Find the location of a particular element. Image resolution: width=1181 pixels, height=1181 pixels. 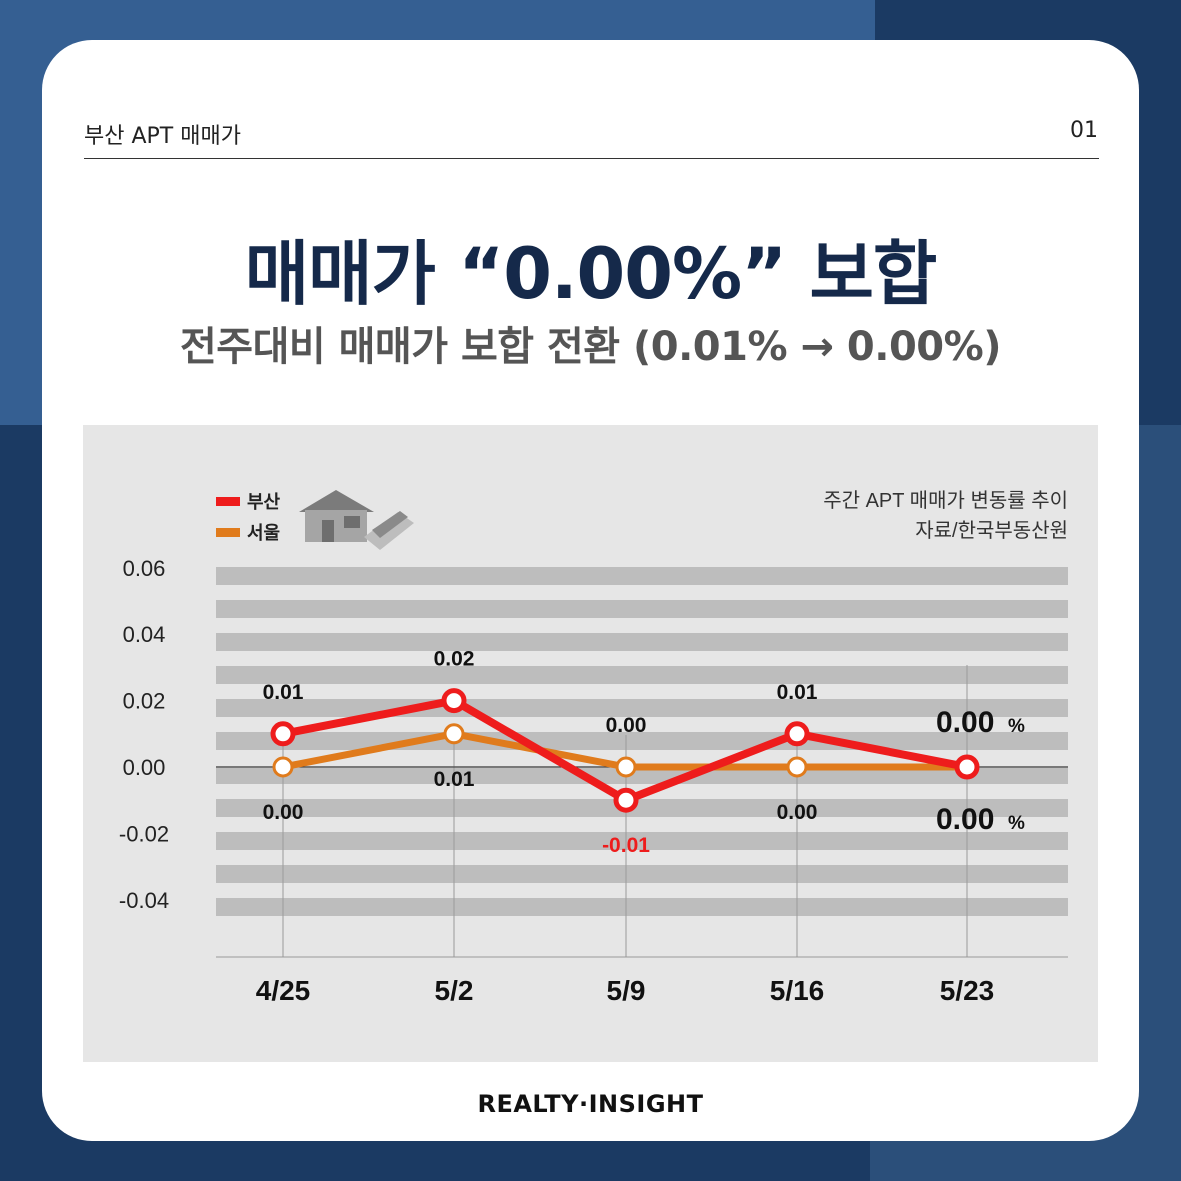

legend-swatch-seoul is located at coordinates (228, 532).